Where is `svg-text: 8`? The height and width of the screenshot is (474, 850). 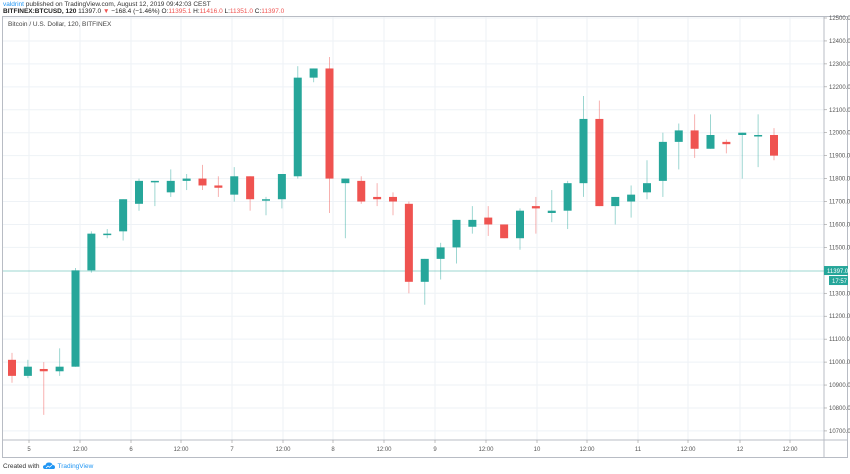
svg-text: 8 is located at coordinates (333, 450).